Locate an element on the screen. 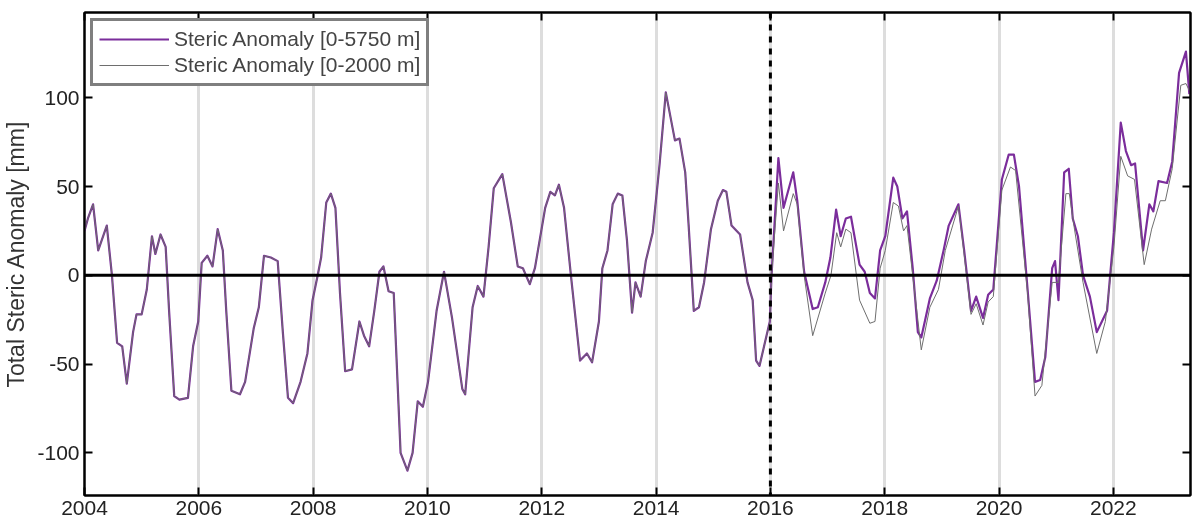  x-tick-label: 2016 is located at coordinates (770, 506).